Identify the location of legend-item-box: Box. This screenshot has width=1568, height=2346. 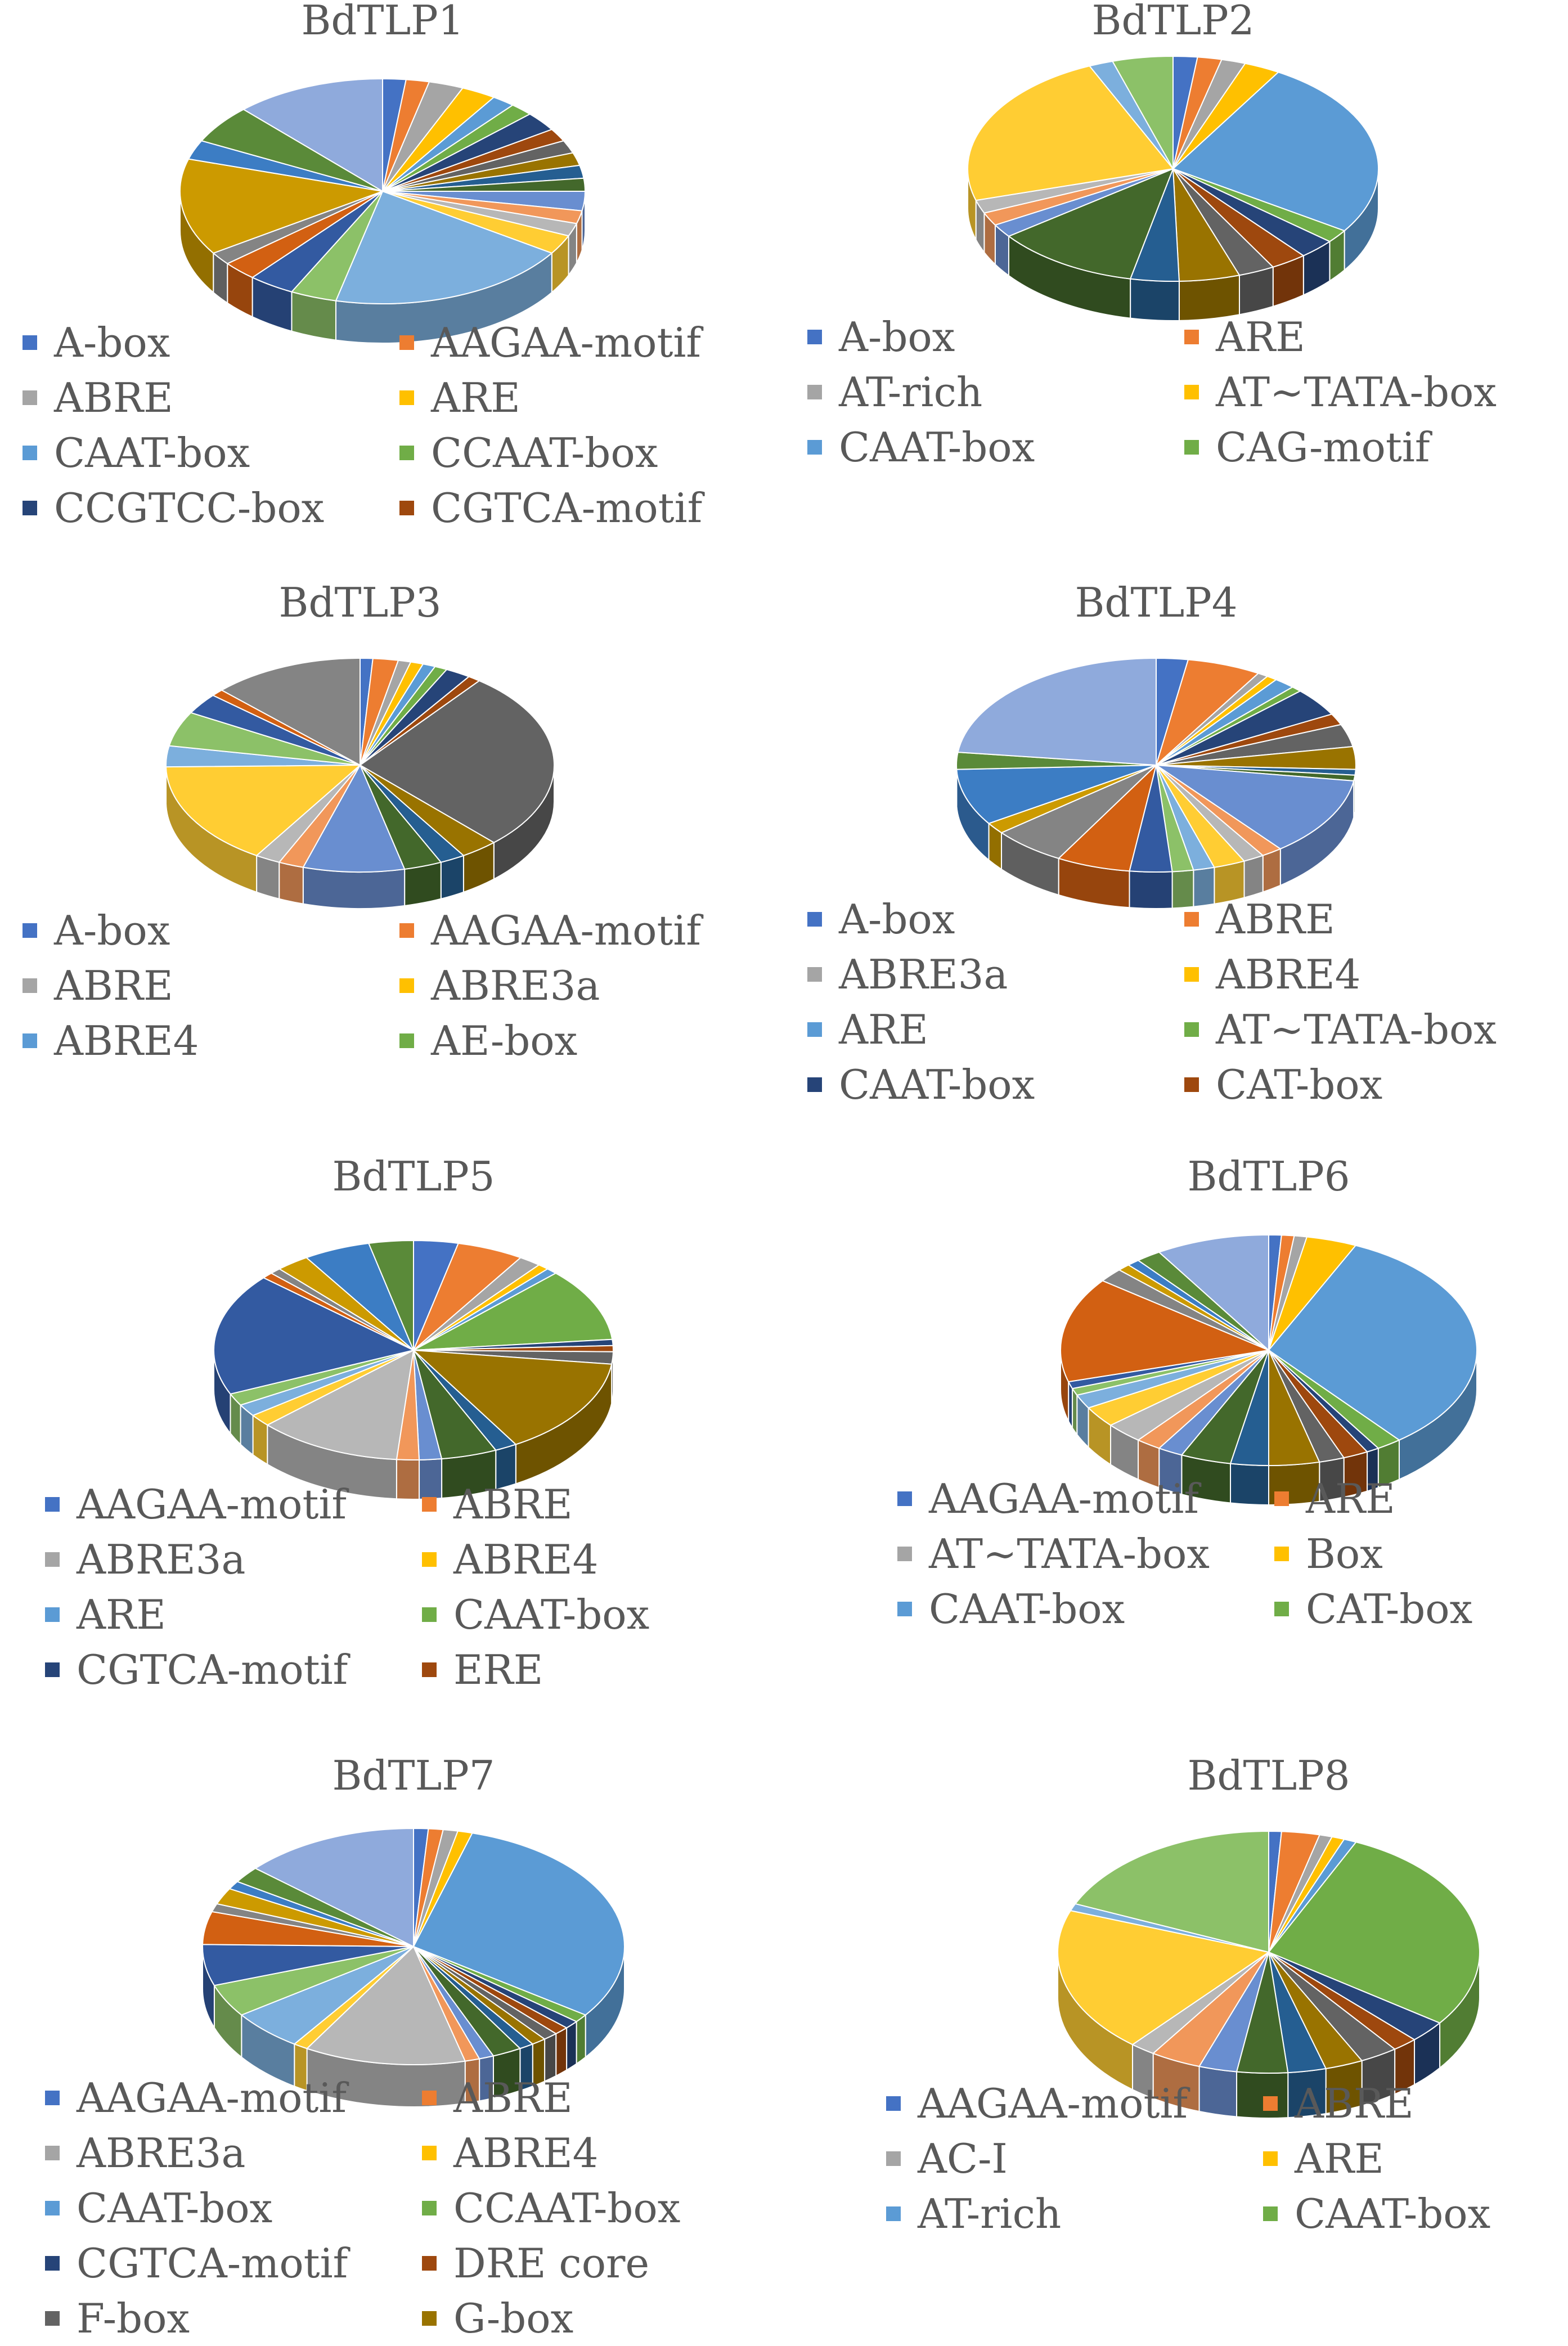
(1421, 1553).